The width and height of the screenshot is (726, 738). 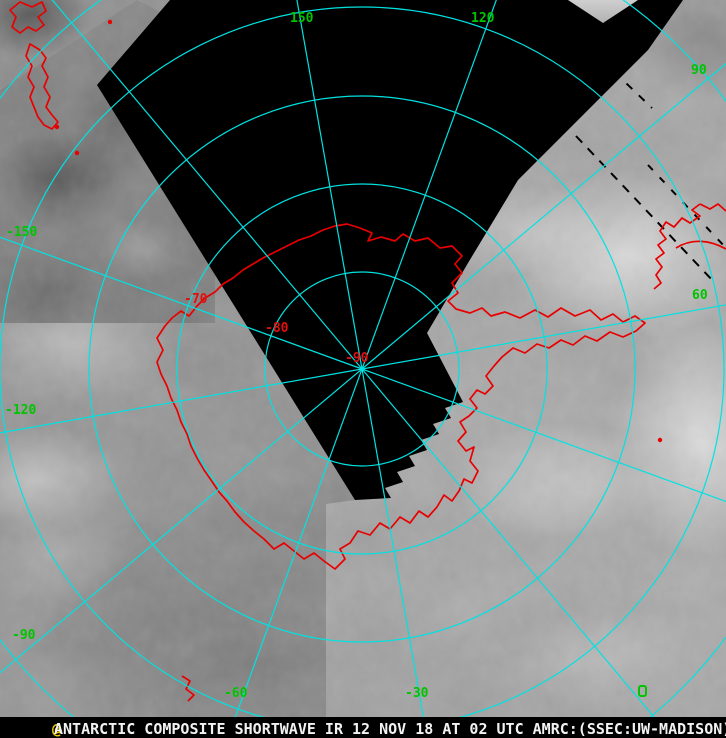 What do you see at coordinates (22, 232) in the screenshot?
I see `longitude-label--150: -150` at bounding box center [22, 232].